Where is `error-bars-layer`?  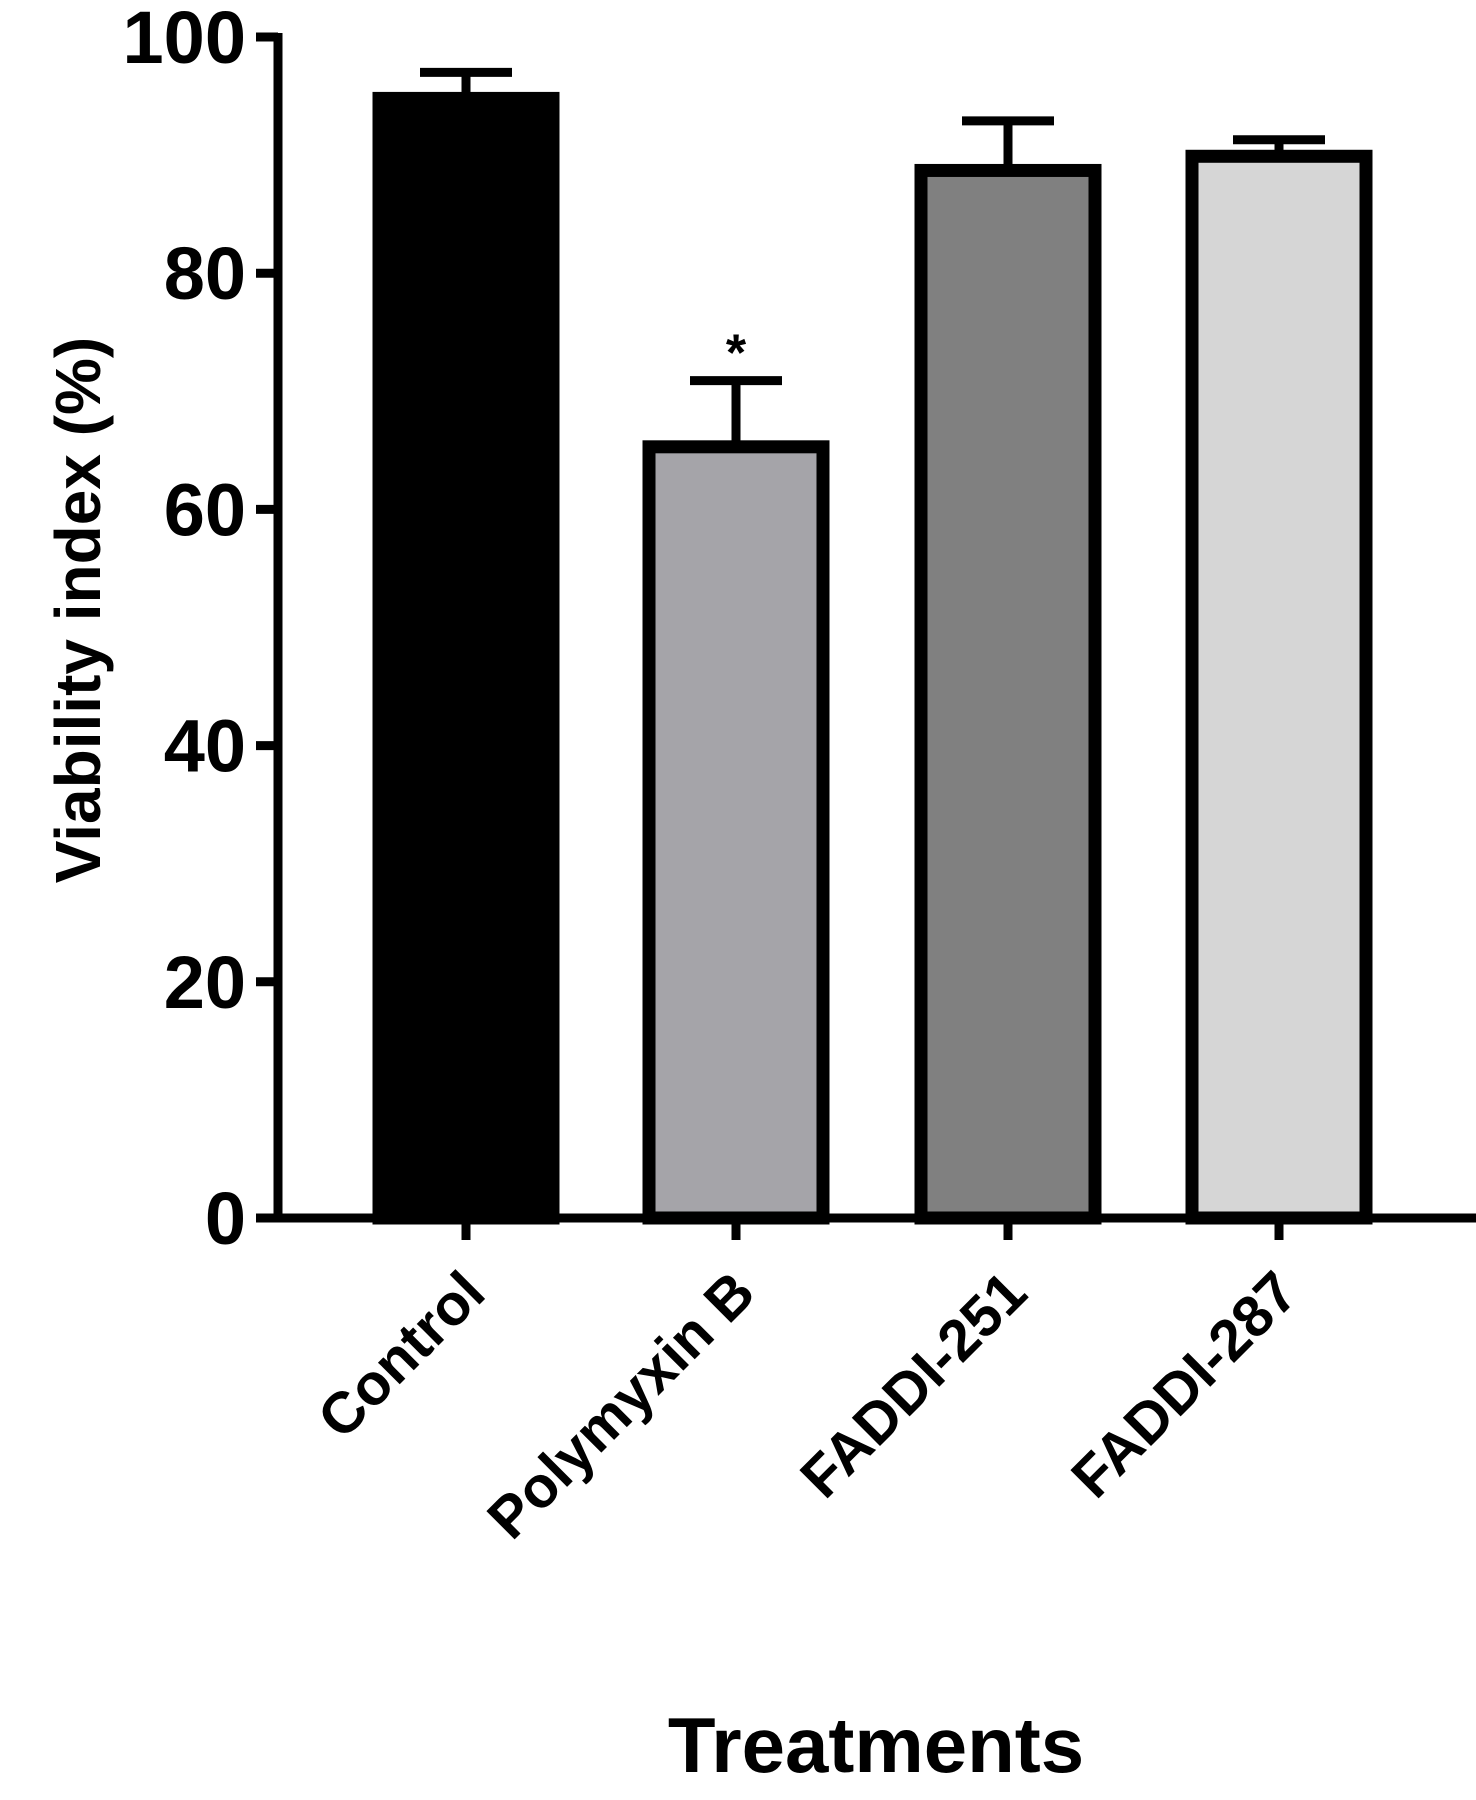
error-bars-layer is located at coordinates (872, 257).